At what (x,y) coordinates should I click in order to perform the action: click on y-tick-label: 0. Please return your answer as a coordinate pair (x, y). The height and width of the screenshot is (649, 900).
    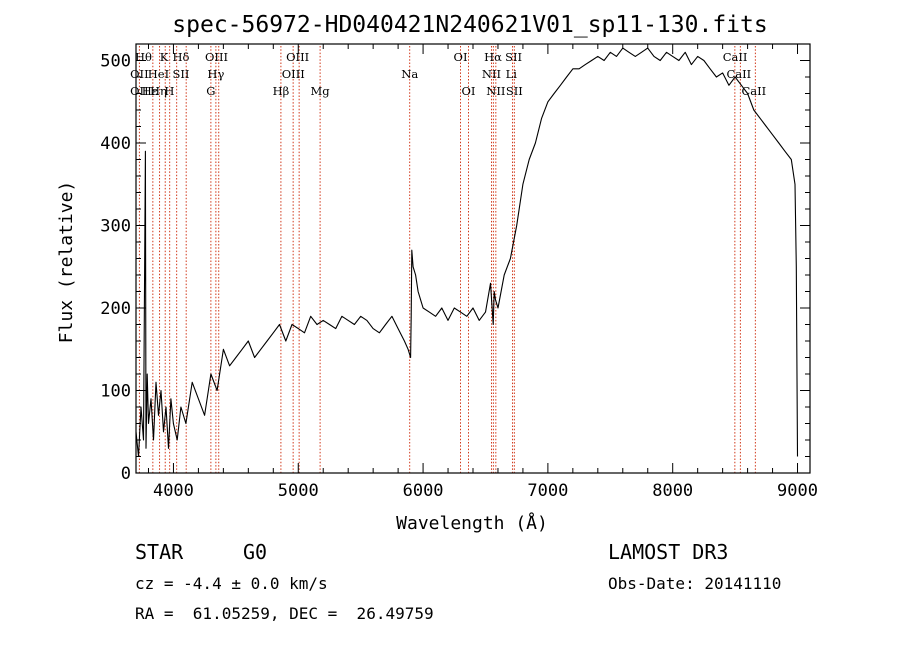
    Looking at the image, I should click on (126, 474).